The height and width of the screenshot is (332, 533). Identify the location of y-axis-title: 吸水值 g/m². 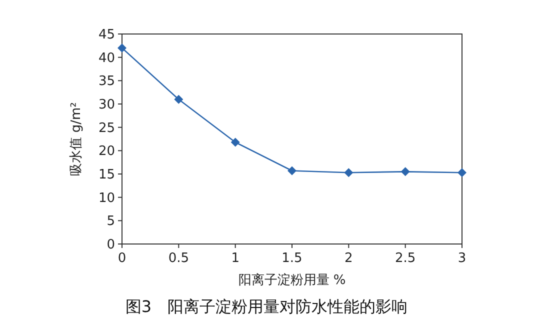
(76, 139).